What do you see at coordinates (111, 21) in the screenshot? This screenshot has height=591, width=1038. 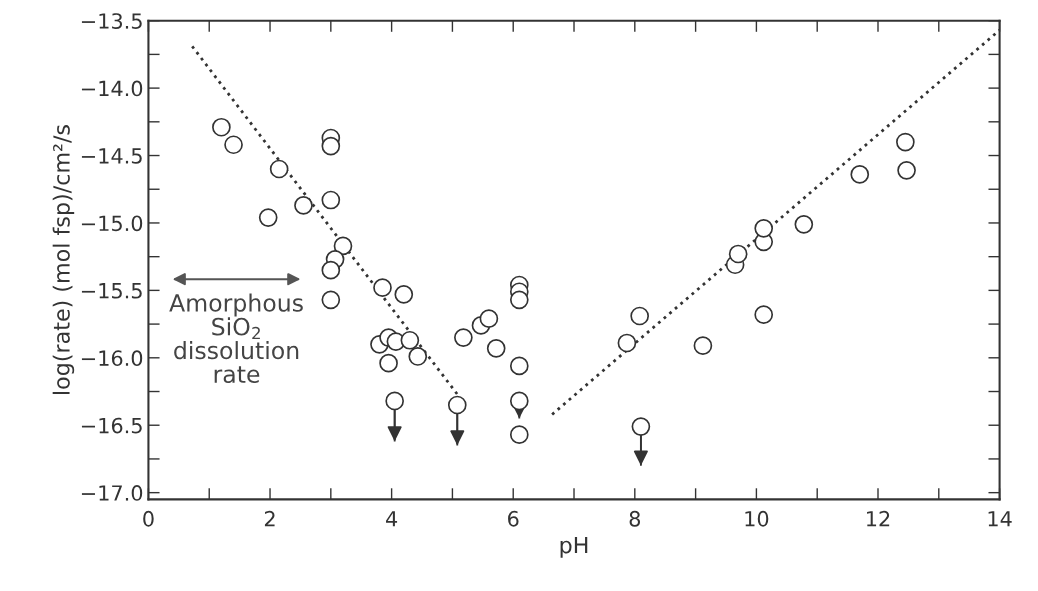 I see `y-tick-label: −13.5` at bounding box center [111, 21].